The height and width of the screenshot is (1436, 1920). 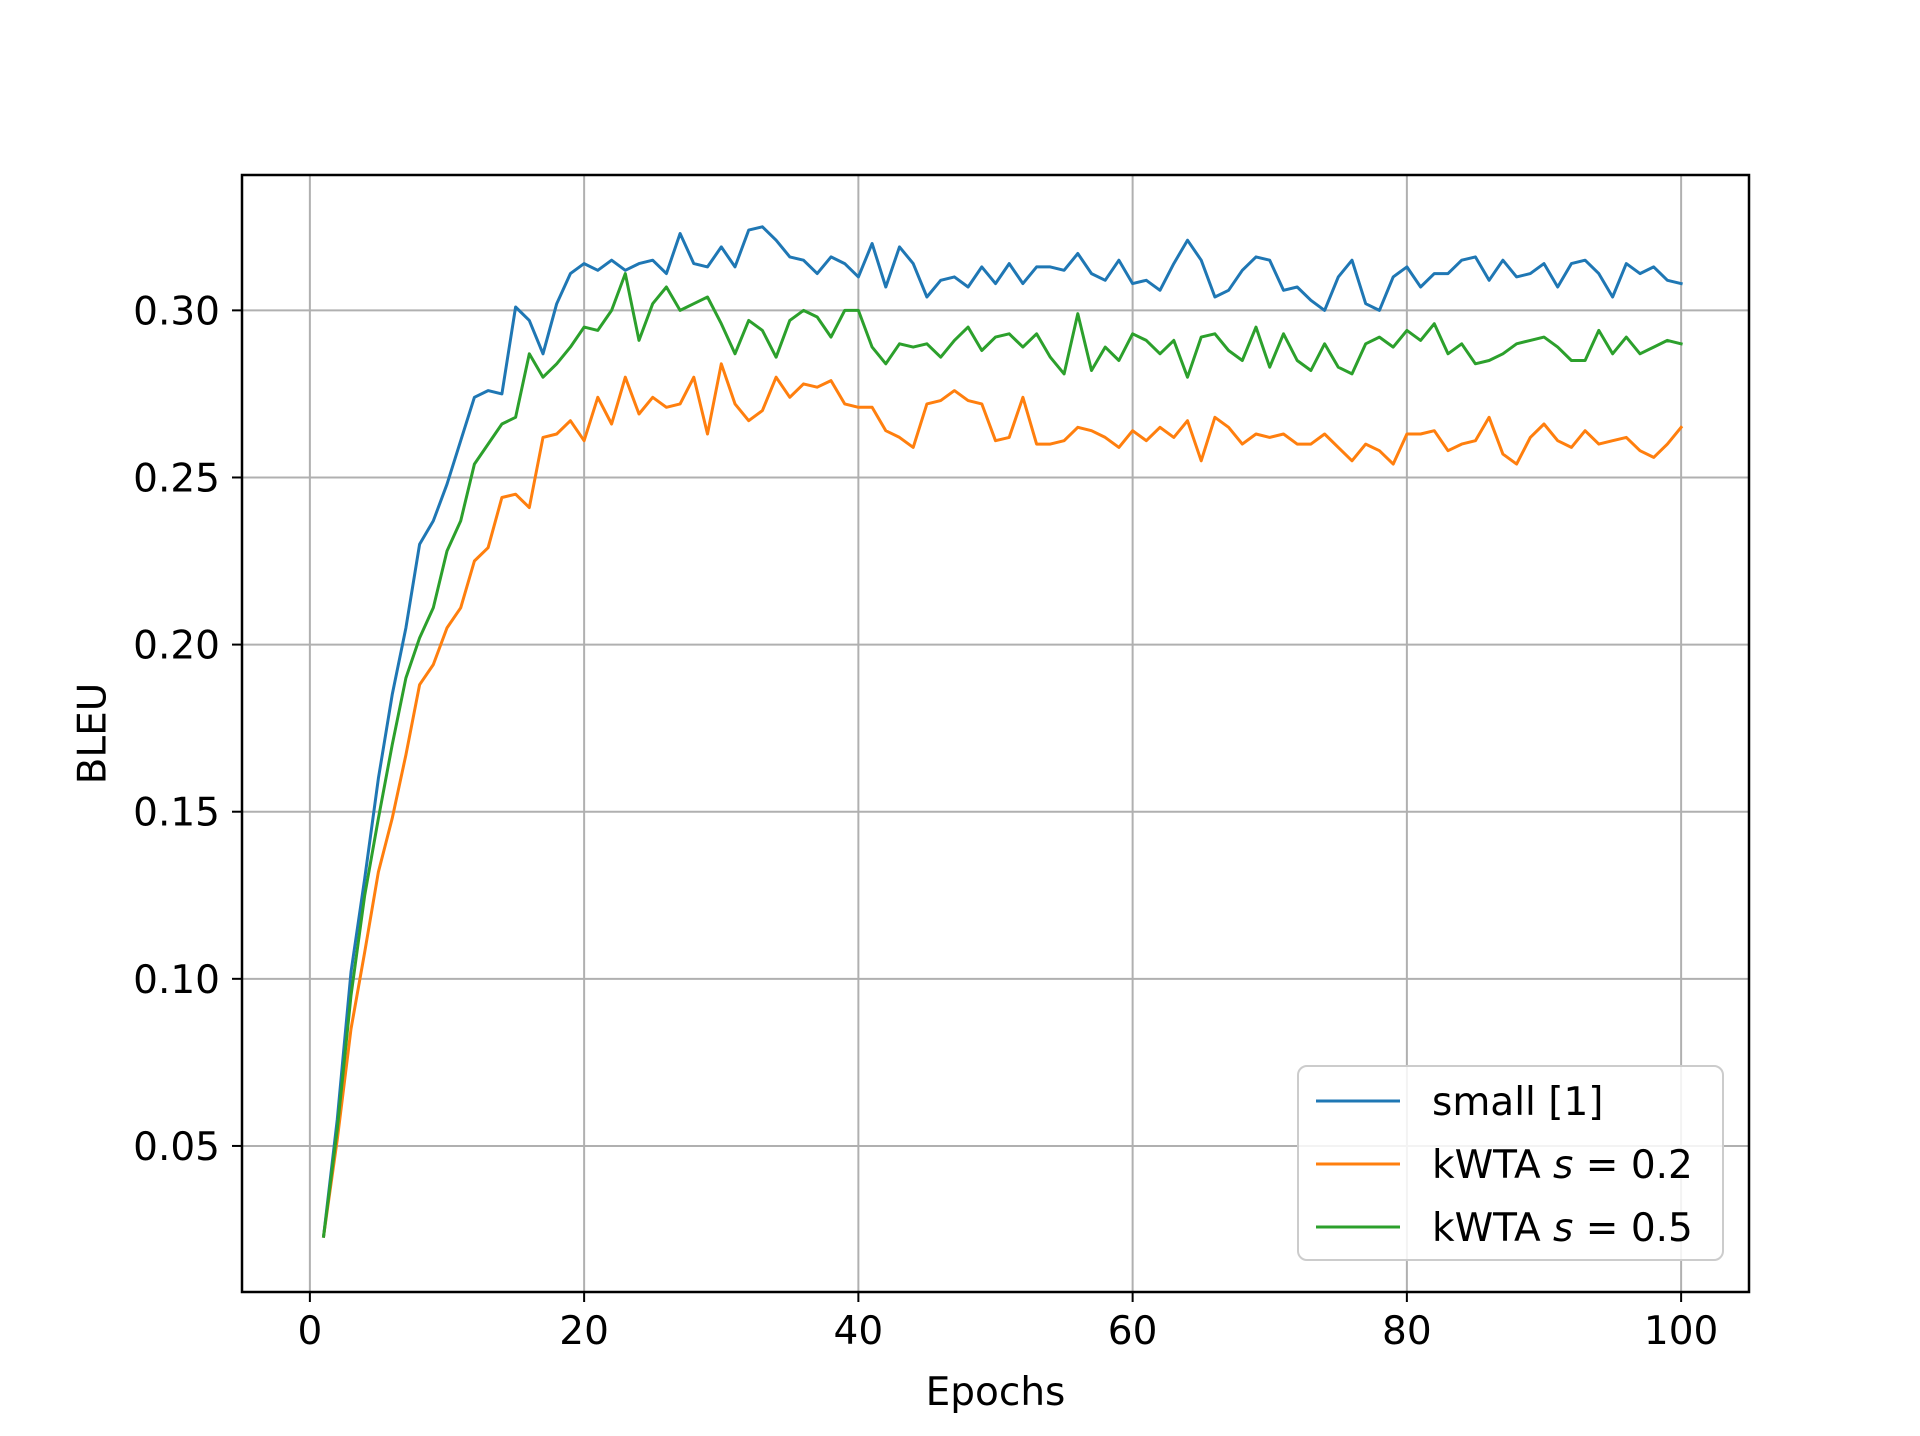 I want to click on y-tick-label: 0.20, so click(x=176, y=646).